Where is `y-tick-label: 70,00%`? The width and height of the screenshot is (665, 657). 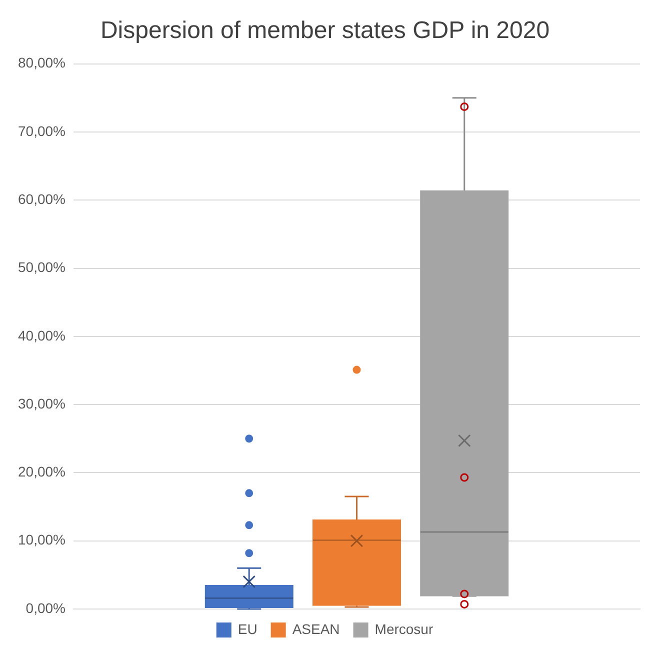
y-tick-label: 70,00% is located at coordinates (42, 130).